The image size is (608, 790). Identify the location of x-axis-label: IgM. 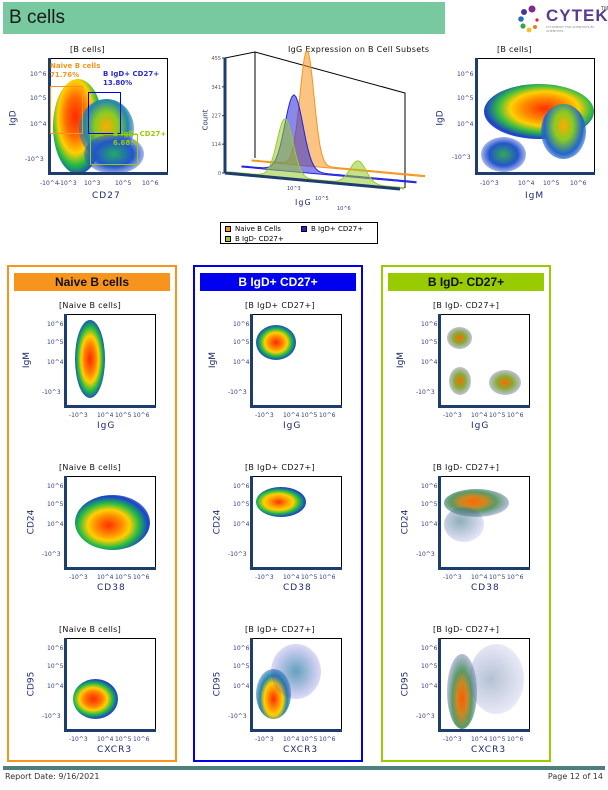
(535, 196).